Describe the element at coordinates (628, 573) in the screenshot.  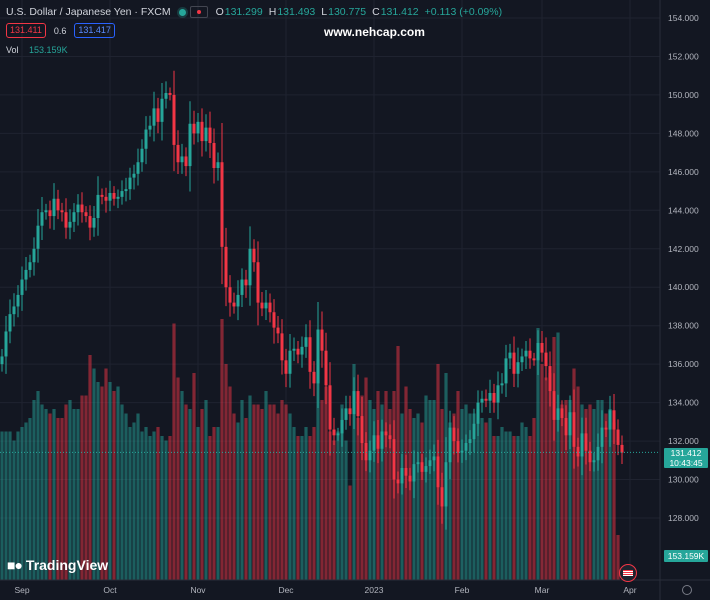
I see `us-flag-icon` at that location.